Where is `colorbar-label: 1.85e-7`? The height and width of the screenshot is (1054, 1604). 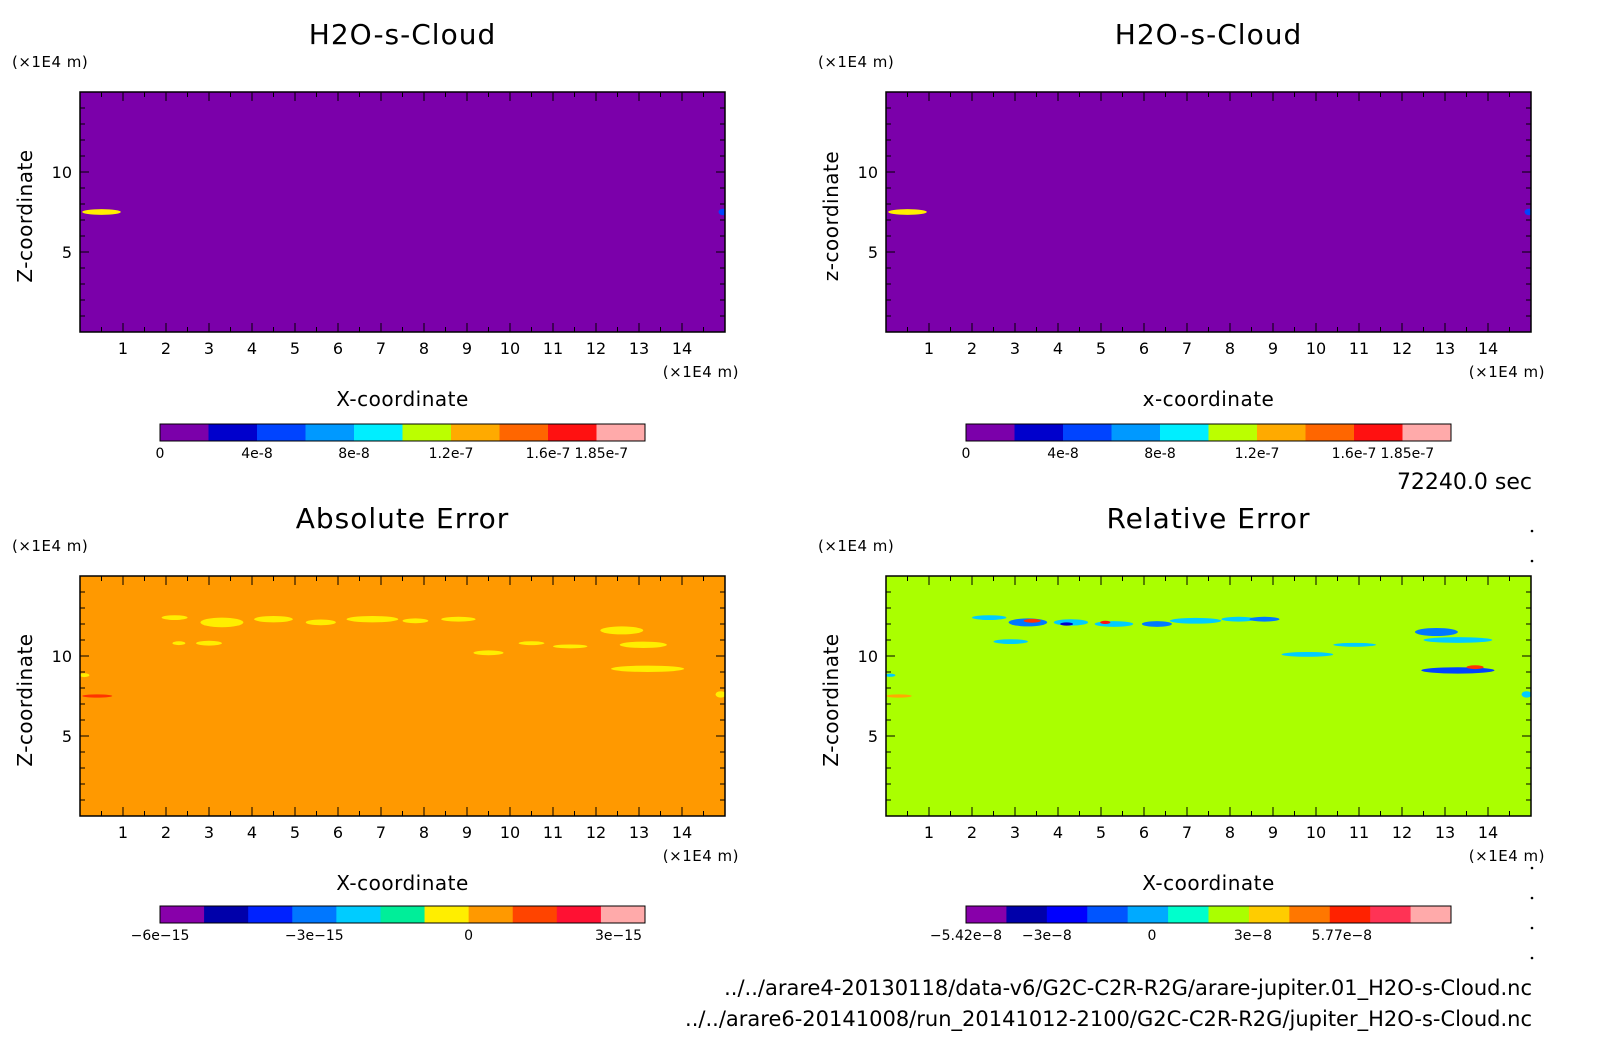
colorbar-label: 1.85e-7 is located at coordinates (1407, 454).